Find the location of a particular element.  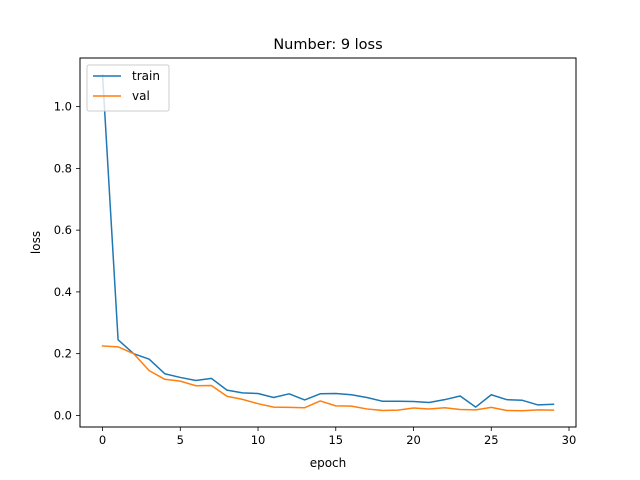

legend-label-val: val is located at coordinates (141, 96).